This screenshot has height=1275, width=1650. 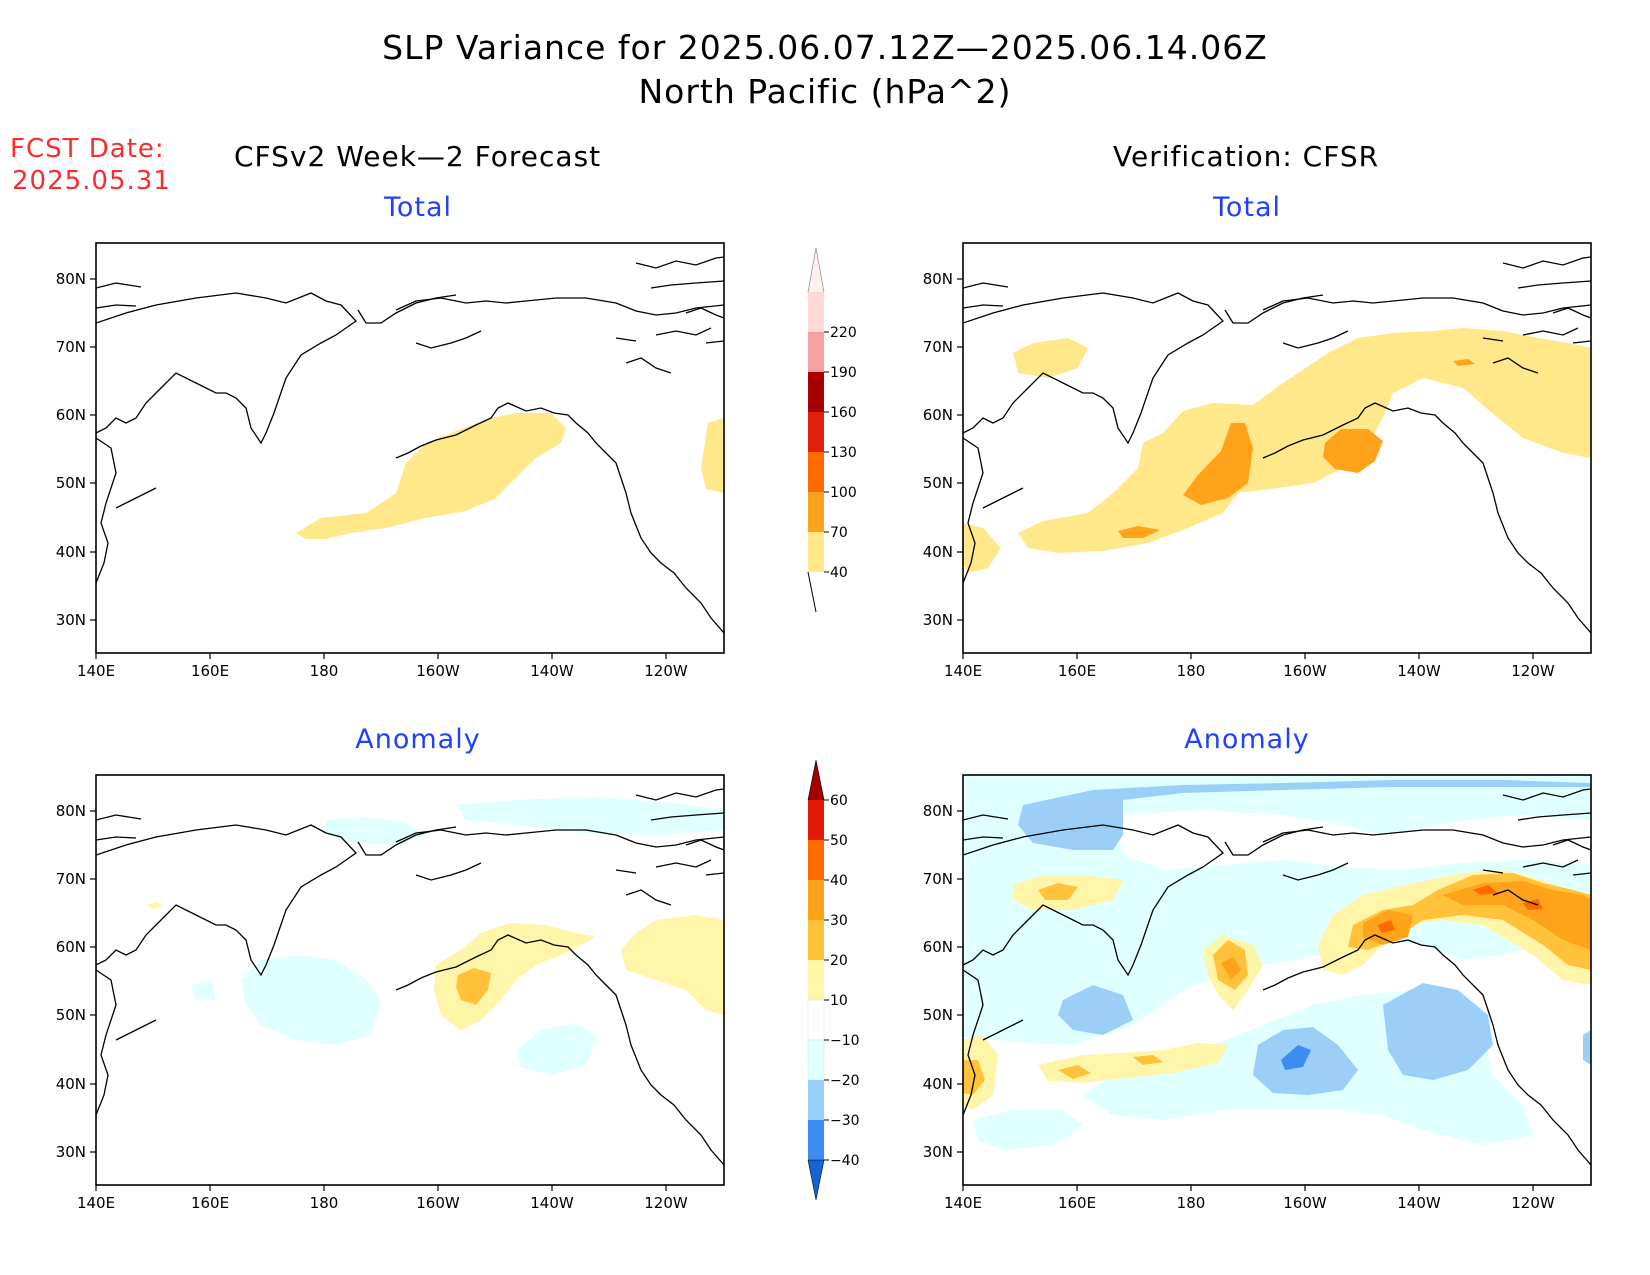 What do you see at coordinates (843, 333) in the screenshot?
I see `colorbar-label: 220` at bounding box center [843, 333].